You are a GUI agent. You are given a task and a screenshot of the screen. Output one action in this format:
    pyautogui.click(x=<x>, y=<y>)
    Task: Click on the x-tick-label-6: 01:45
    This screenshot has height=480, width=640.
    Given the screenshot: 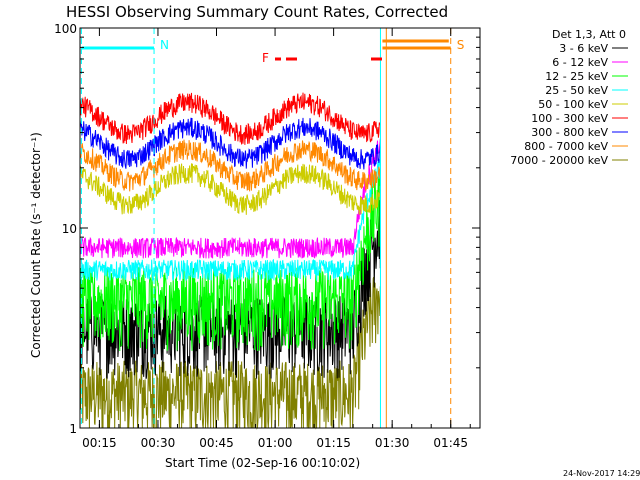 What is the action you would take?
    pyautogui.click(x=450, y=443)
    